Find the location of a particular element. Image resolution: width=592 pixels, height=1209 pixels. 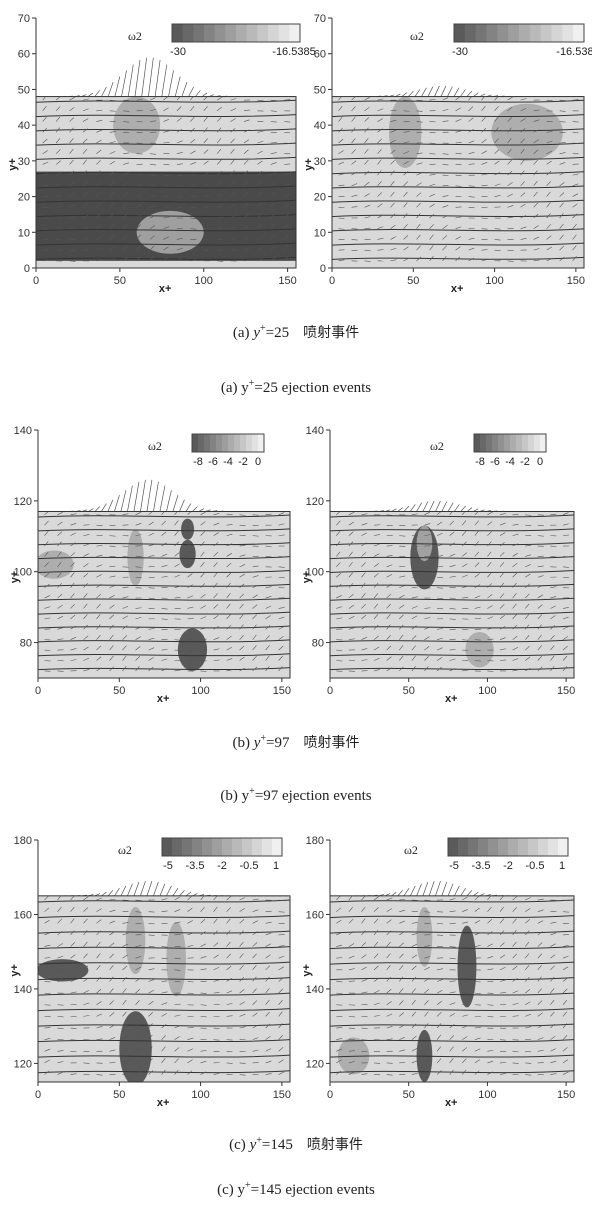

colorbar-tick-label: -0.5 is located at coordinates (249, 866).